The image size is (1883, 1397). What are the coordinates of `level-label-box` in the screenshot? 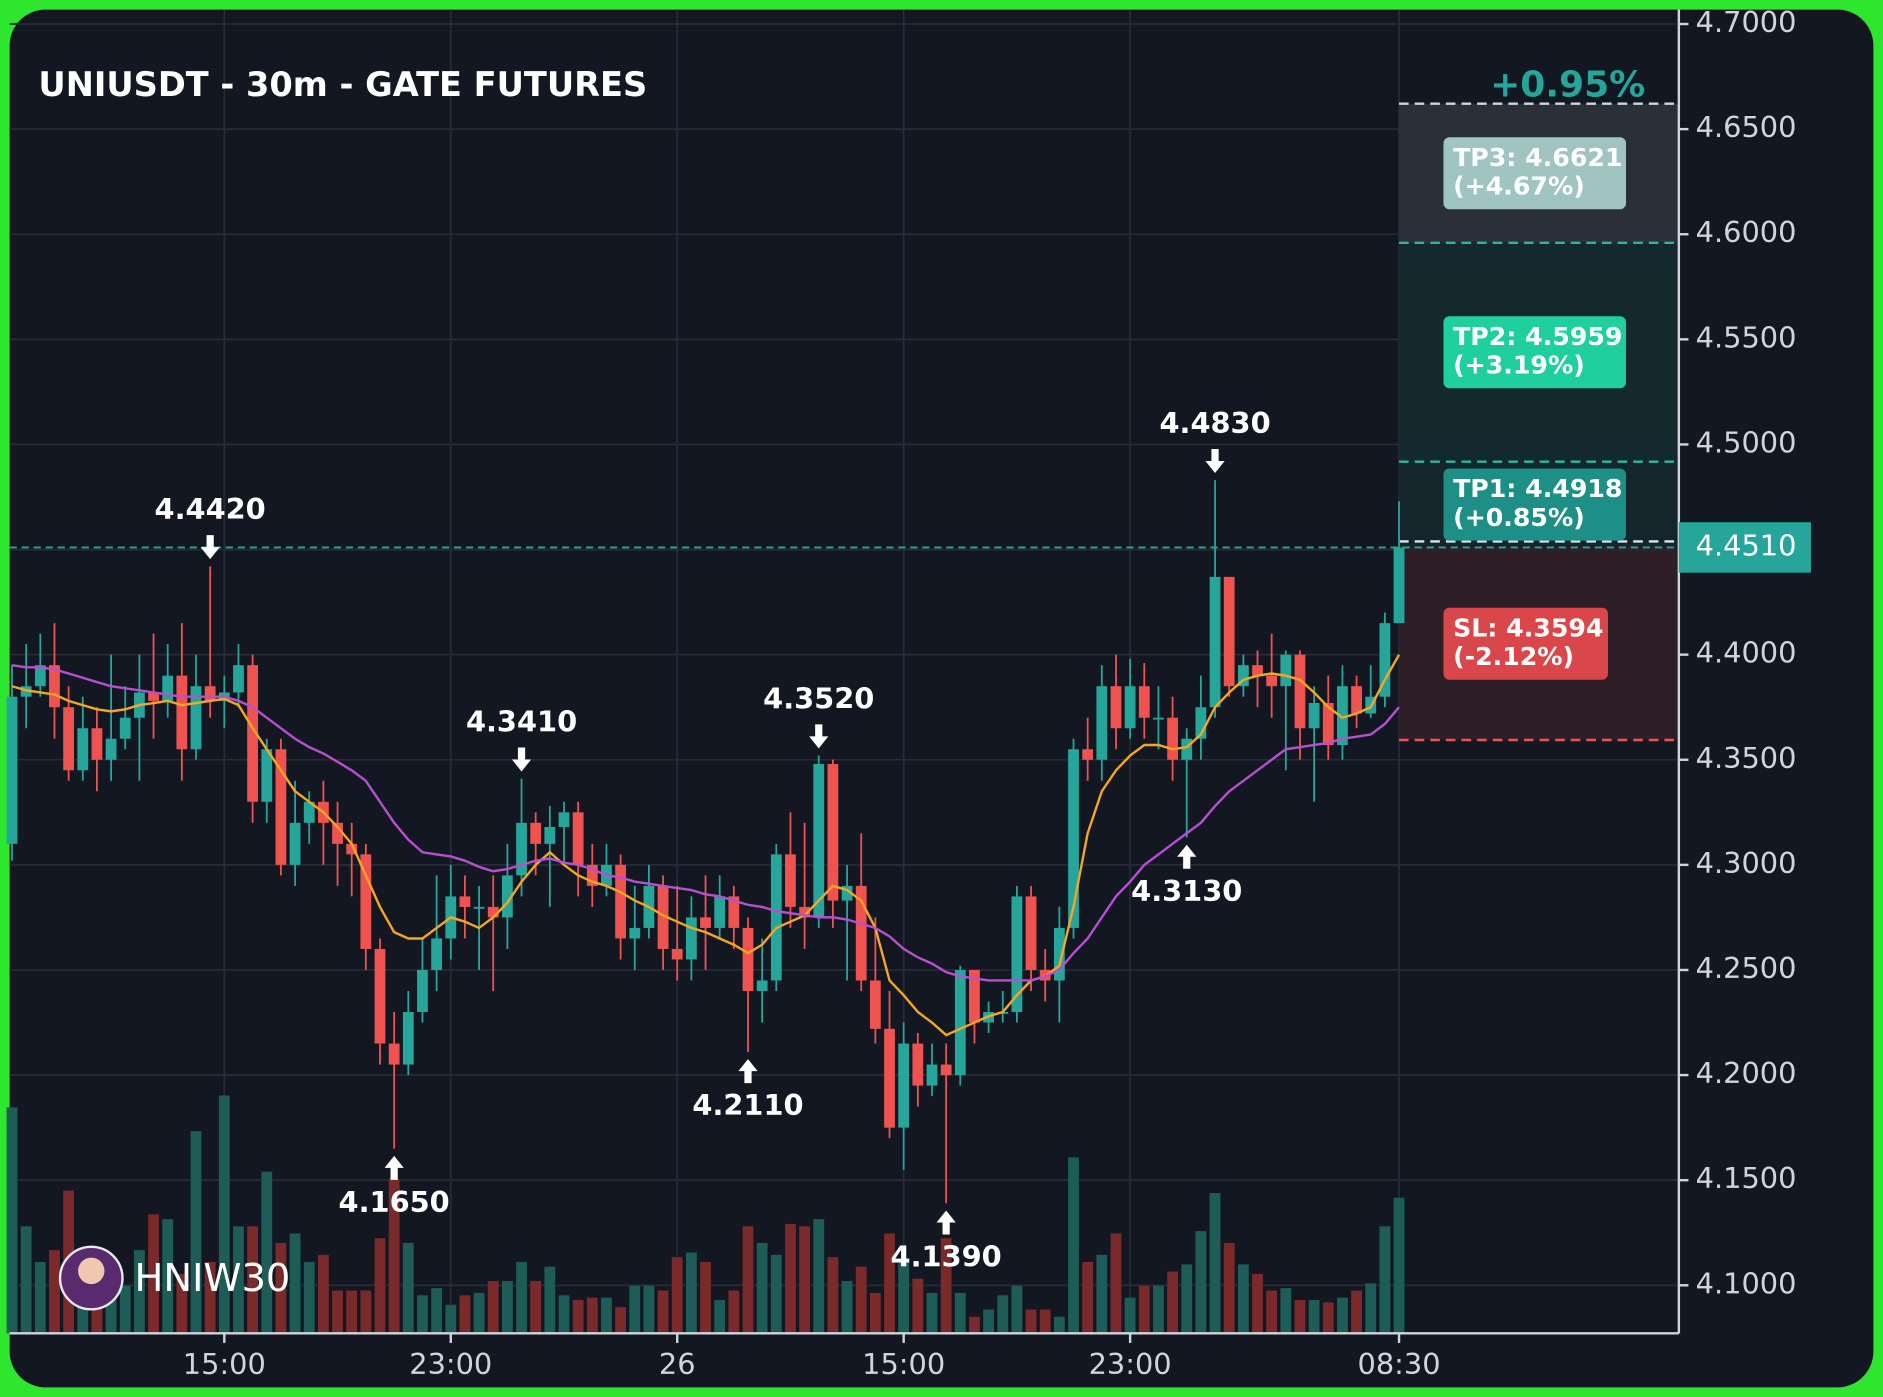 It's located at (1525, 643).